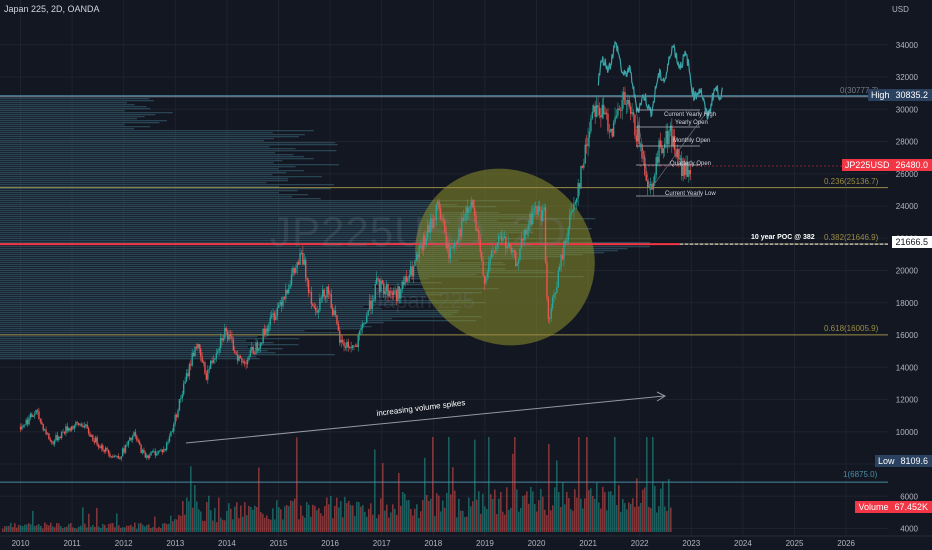  Describe the element at coordinates (893, 507) in the screenshot. I see `volume-tag: Volume 67.452K` at that location.